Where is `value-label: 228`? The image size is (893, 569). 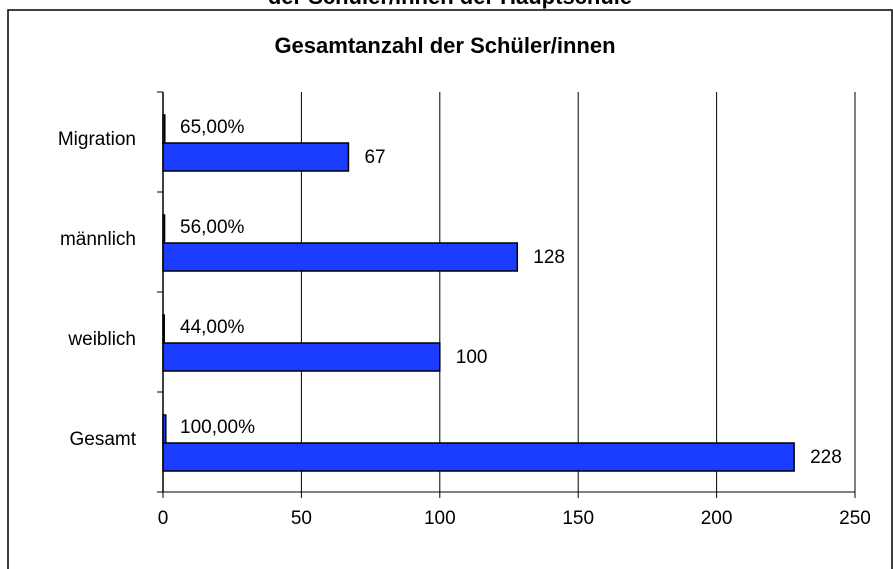 value-label: 228 is located at coordinates (826, 457).